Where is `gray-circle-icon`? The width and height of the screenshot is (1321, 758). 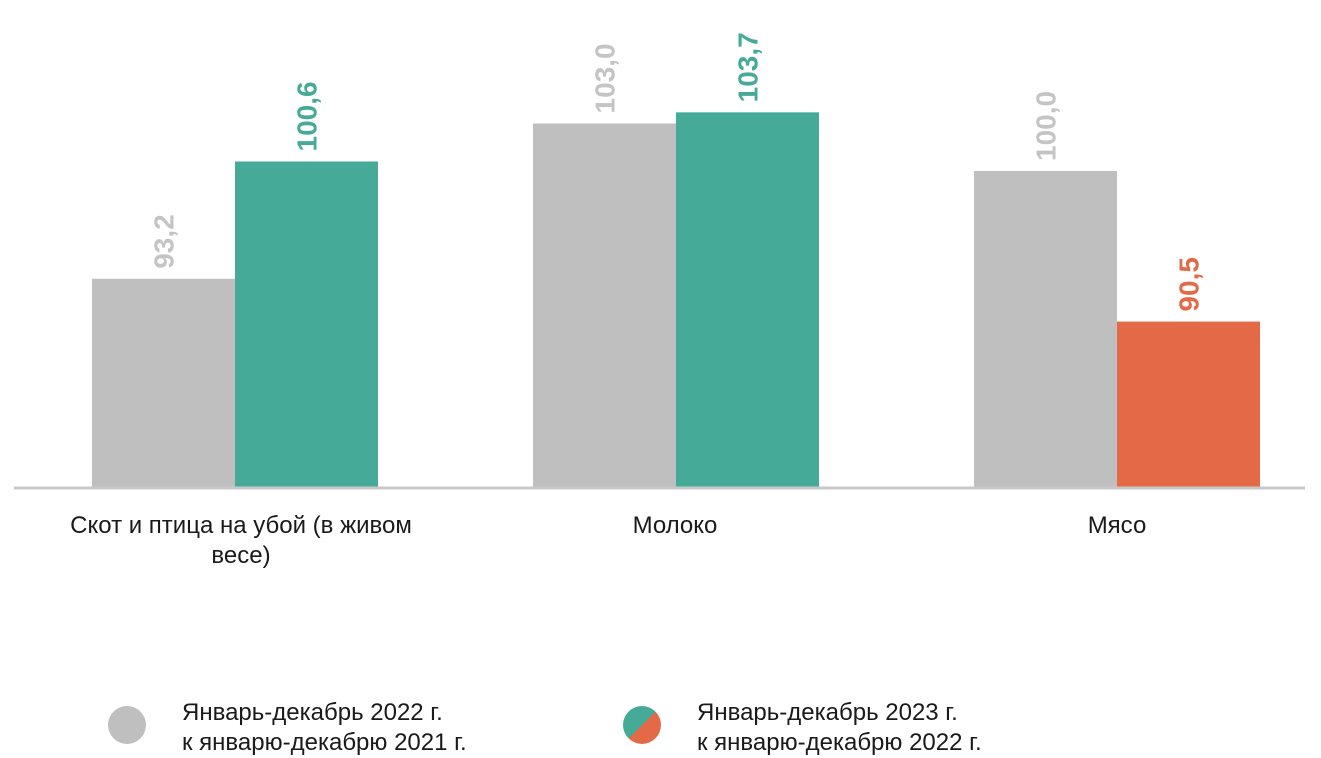 gray-circle-icon is located at coordinates (127, 725).